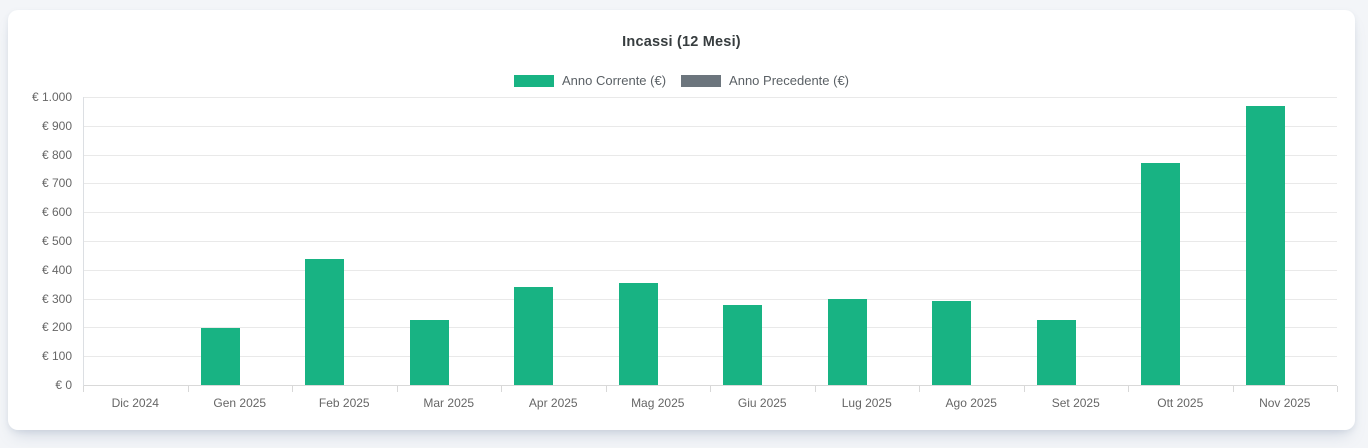 This screenshot has width=1368, height=448. What do you see at coordinates (1056, 352) in the screenshot?
I see `bar-anno-corrente-set-2025` at bounding box center [1056, 352].